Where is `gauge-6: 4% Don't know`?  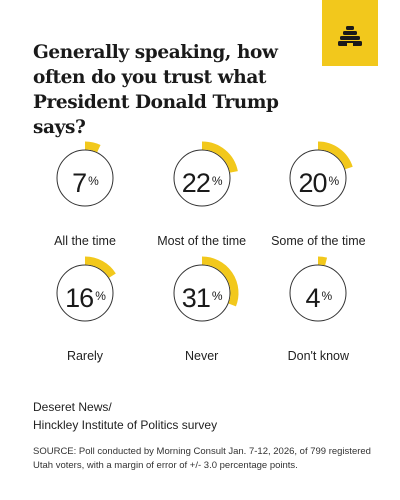
gauge-6: 4% Don't know is located at coordinates (319, 316).